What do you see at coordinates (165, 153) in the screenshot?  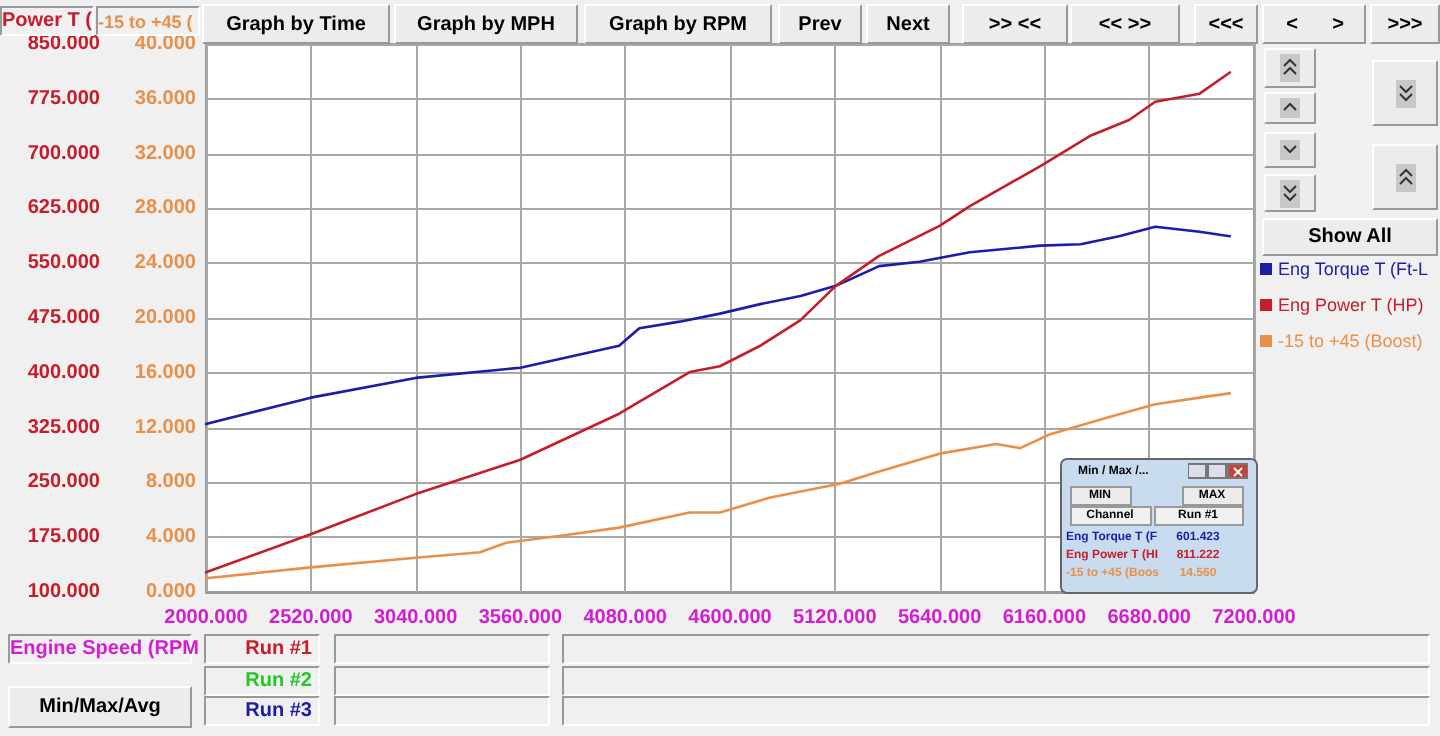 I see `y2-tick-label: 32.000` at bounding box center [165, 153].